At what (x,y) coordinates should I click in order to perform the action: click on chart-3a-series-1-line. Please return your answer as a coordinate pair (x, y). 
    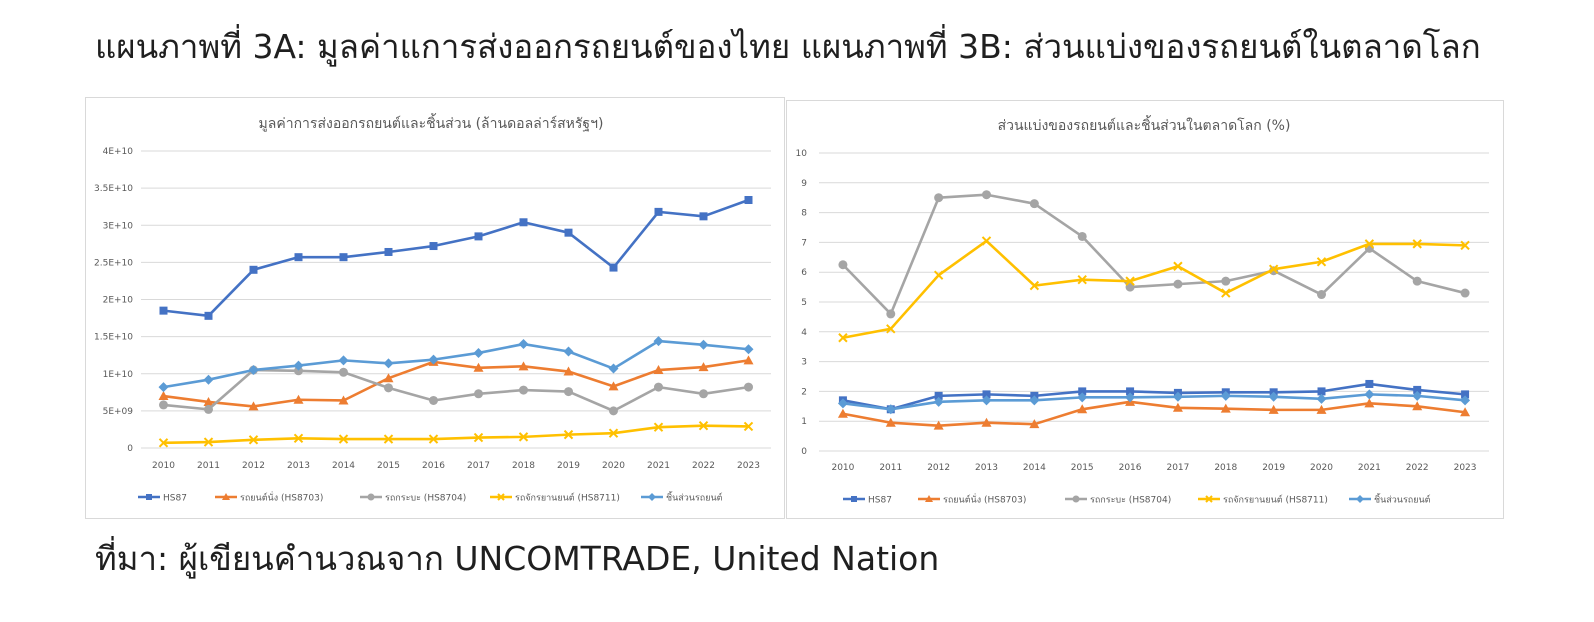
    Looking at the image, I should click on (456, 258).